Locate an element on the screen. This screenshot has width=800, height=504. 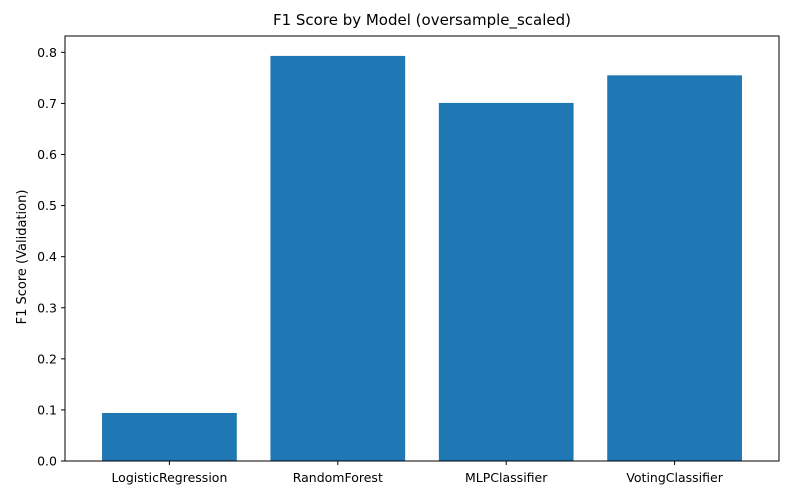
y-tick-label: 0.5 is located at coordinates (47, 205).